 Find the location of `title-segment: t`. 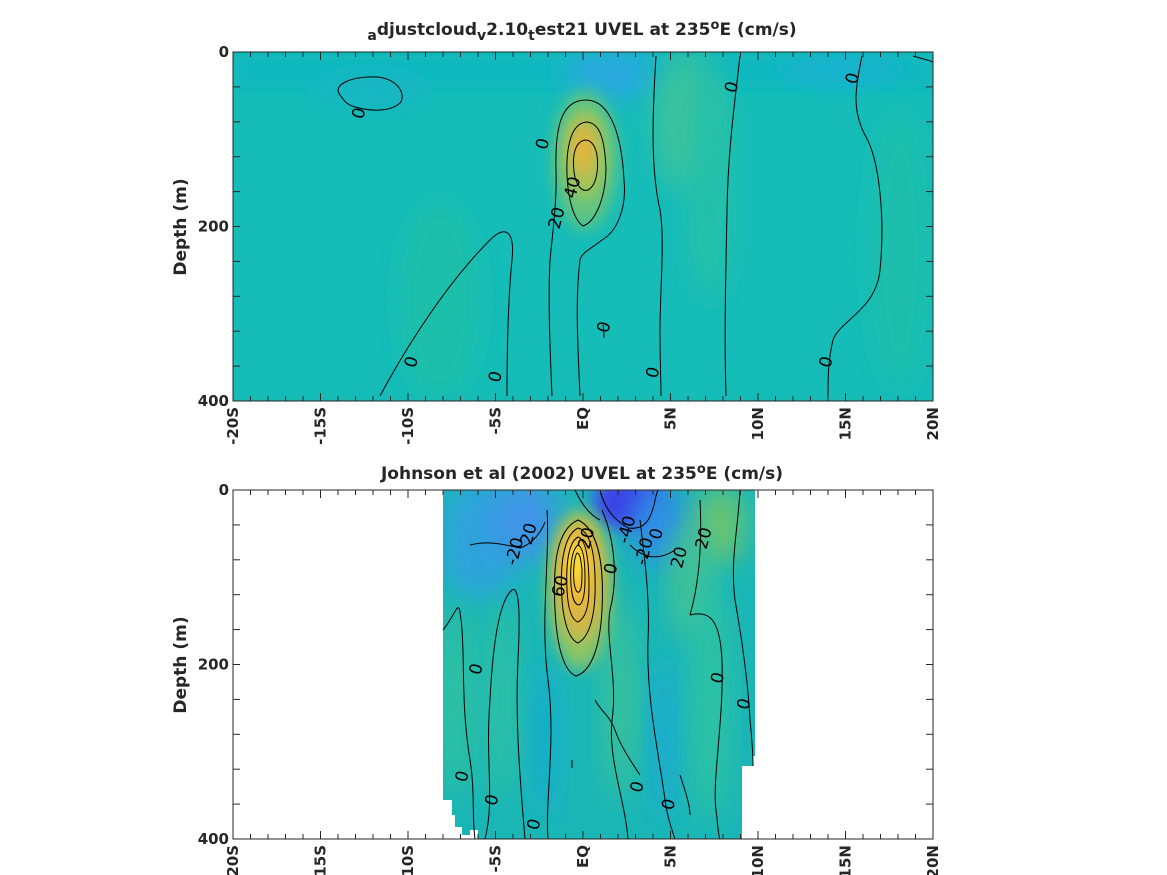

title-segment: t is located at coordinates (531, 36).